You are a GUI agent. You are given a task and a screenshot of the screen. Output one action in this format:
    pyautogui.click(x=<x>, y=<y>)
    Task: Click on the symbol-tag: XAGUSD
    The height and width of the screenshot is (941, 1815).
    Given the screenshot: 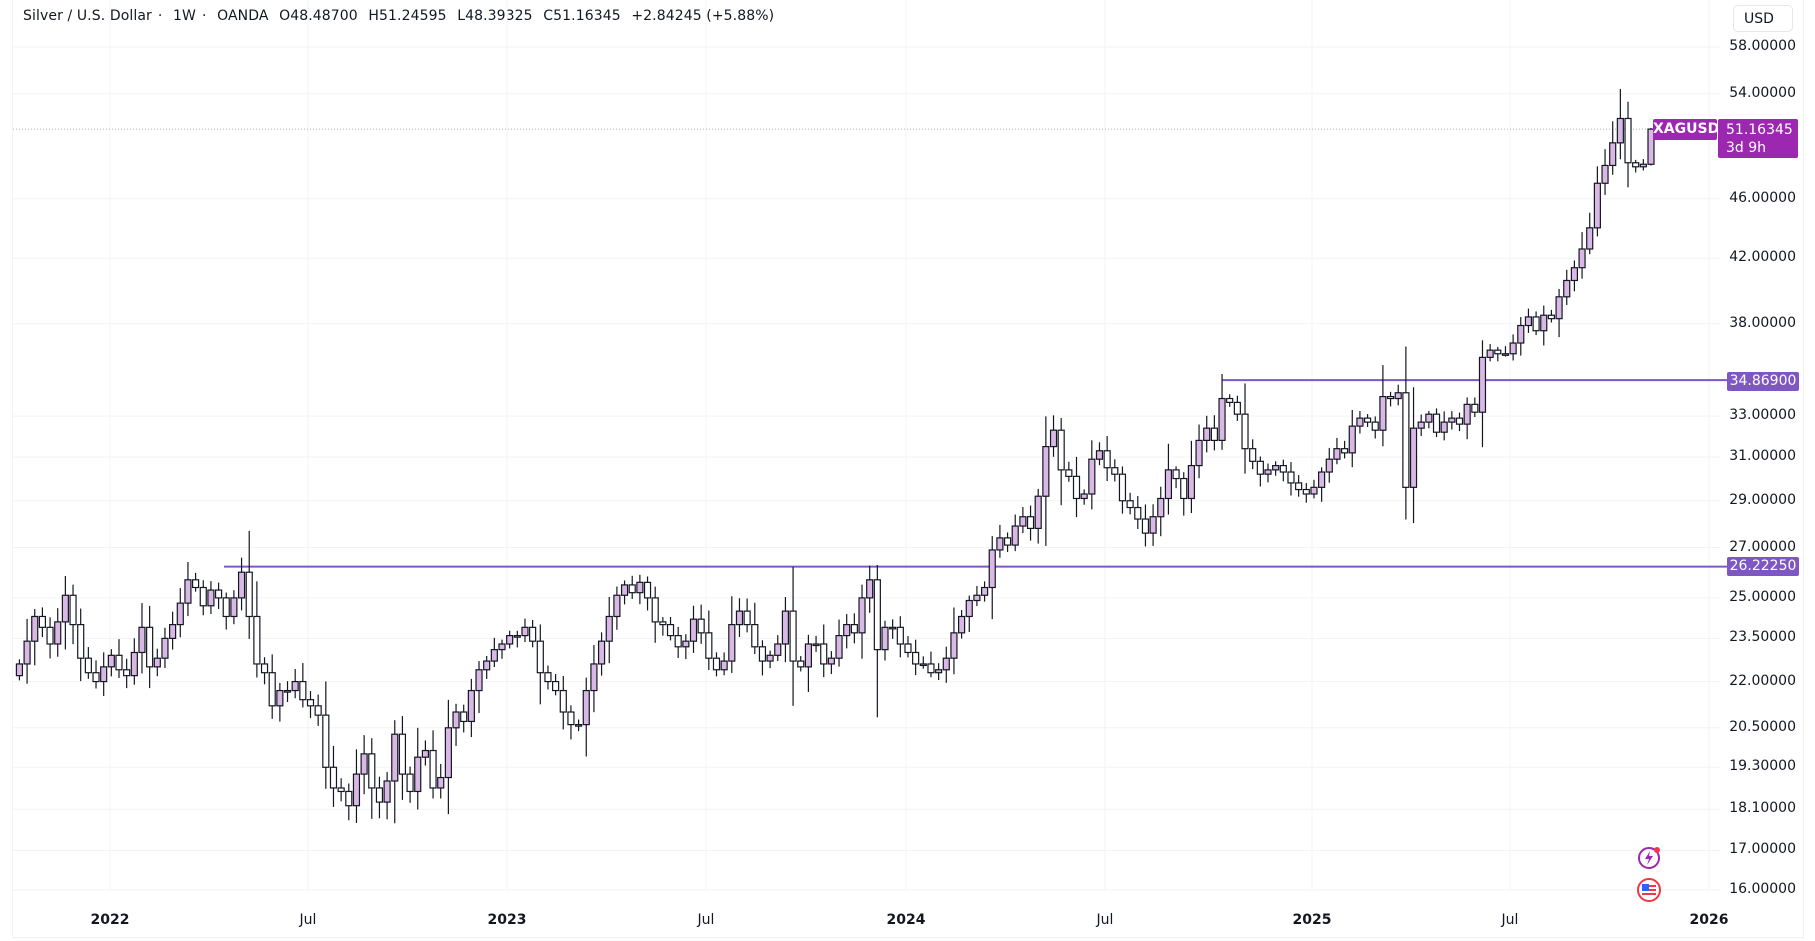 What is the action you would take?
    pyautogui.click(x=1686, y=129)
    